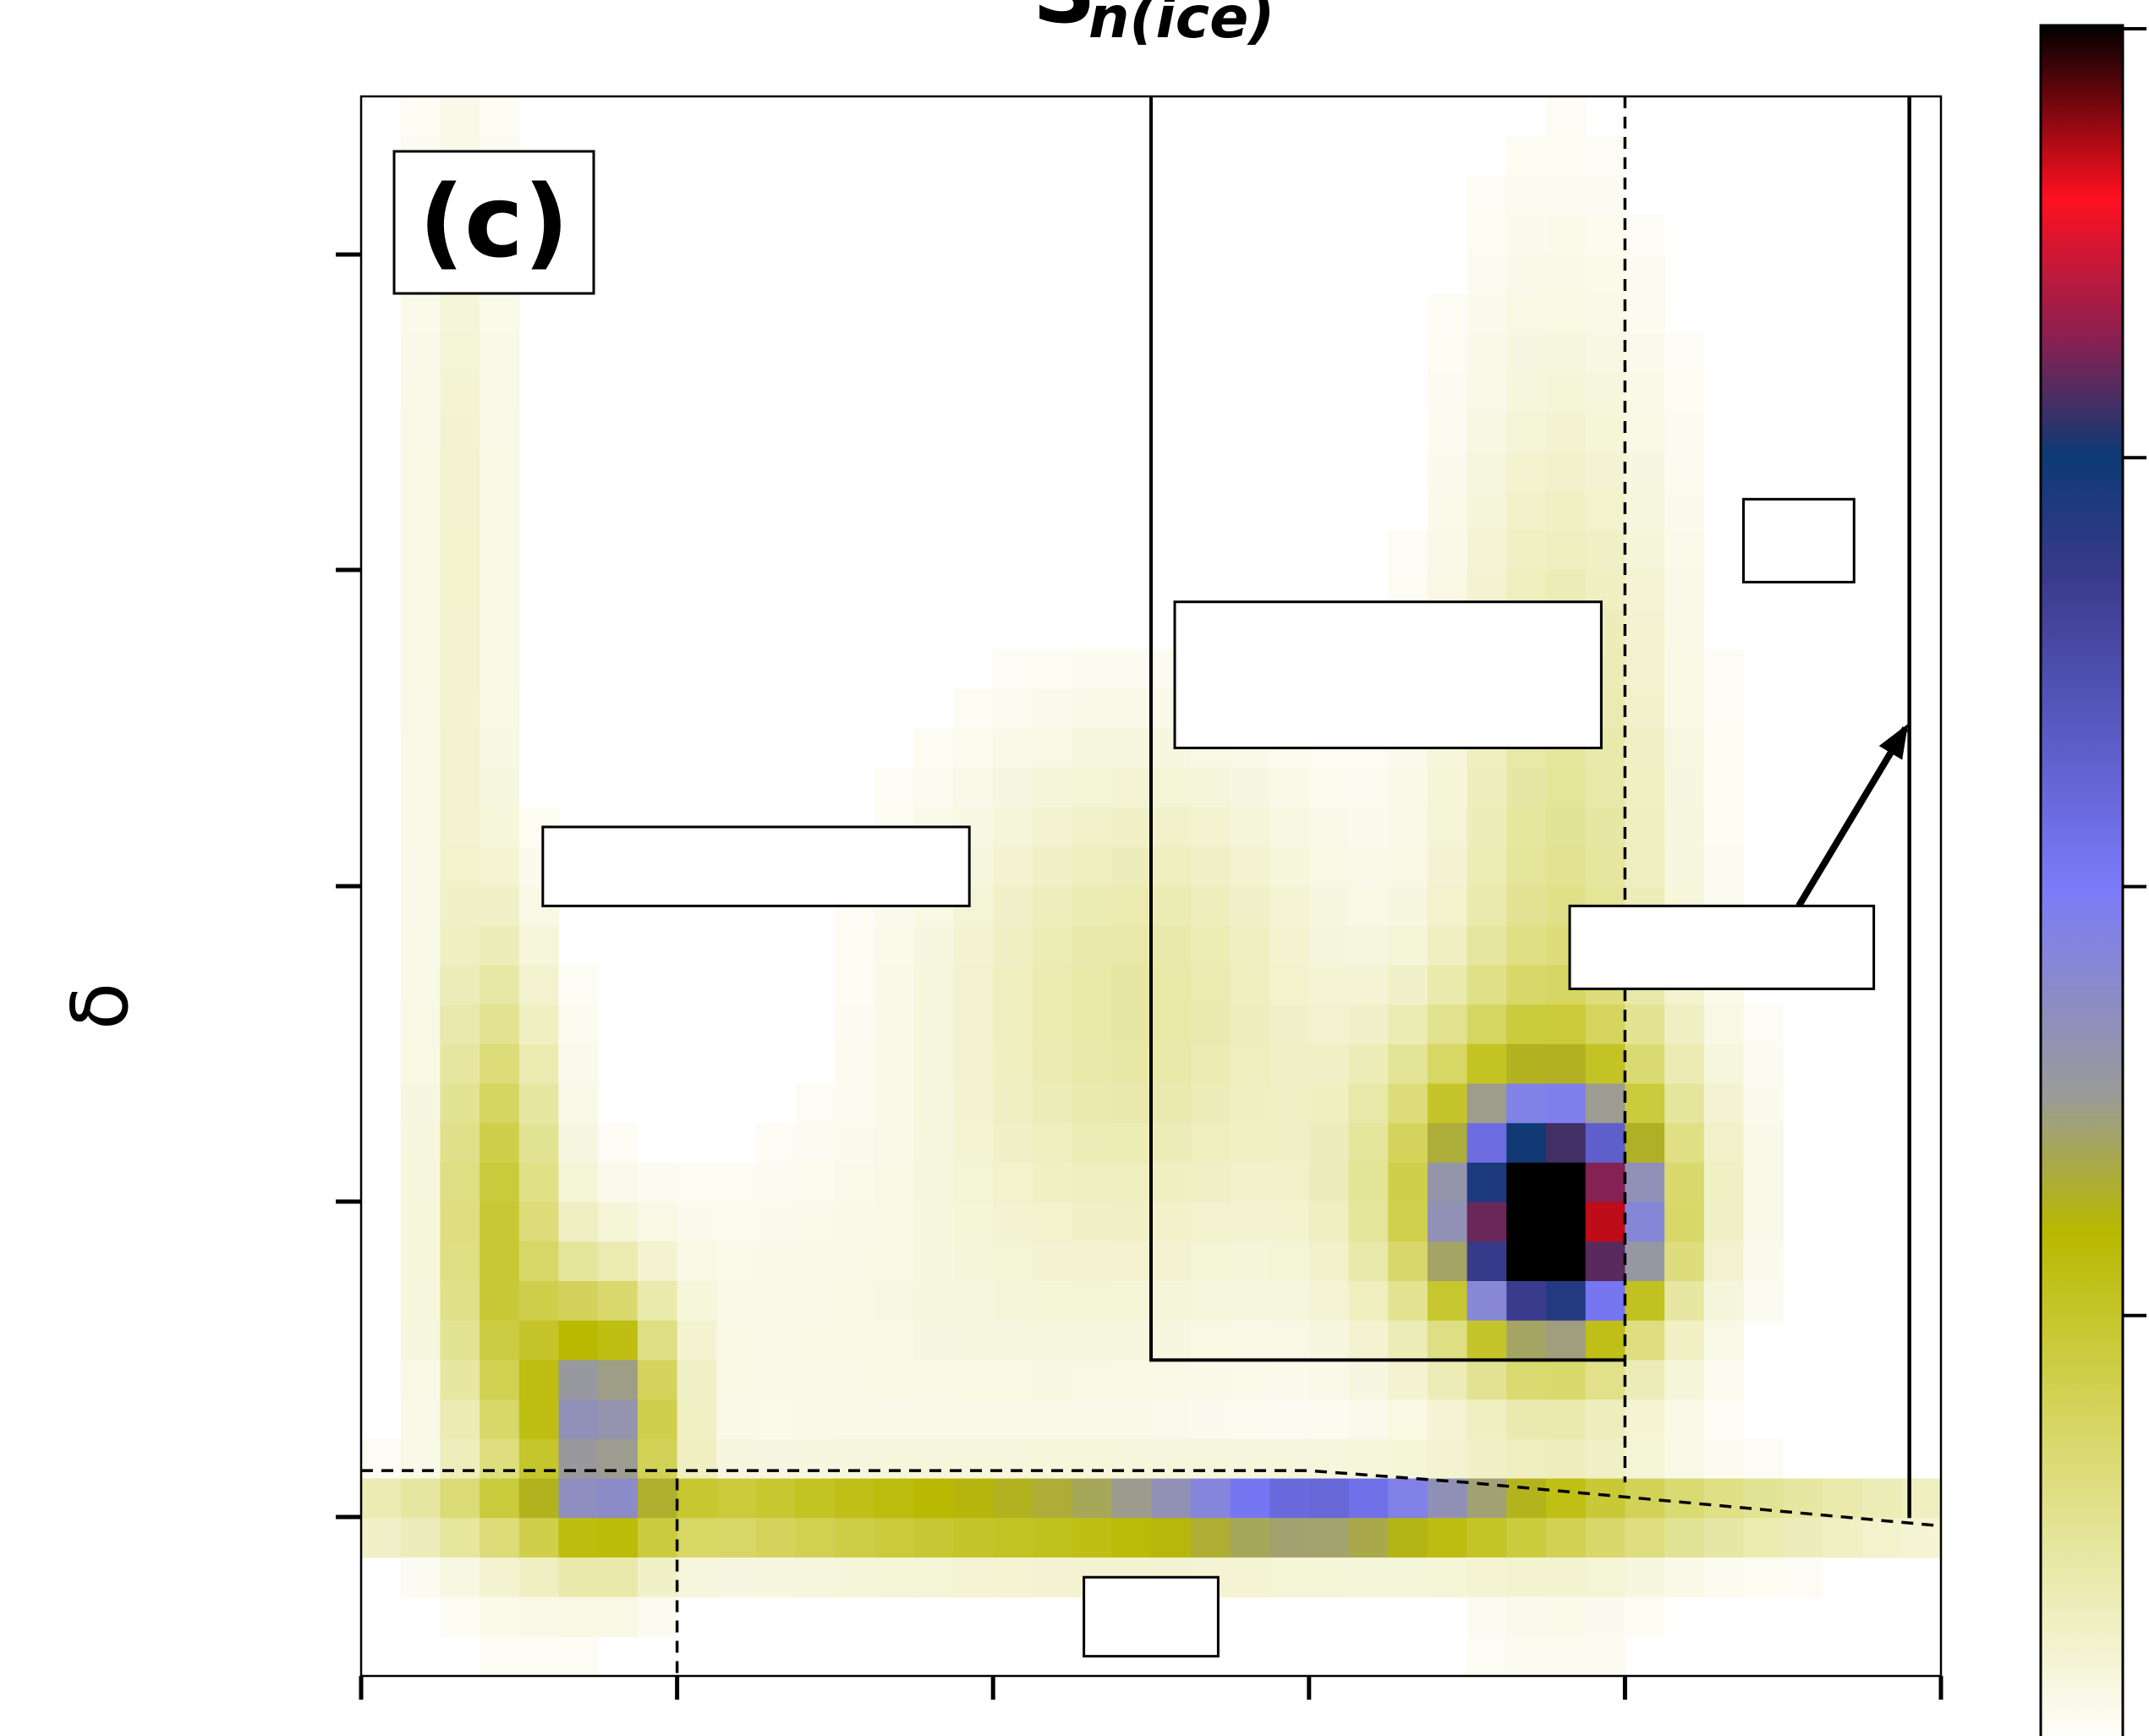 The height and width of the screenshot is (1736, 2149). Describe the element at coordinates (493, 222) in the screenshot. I see `panel-label-box` at that location.